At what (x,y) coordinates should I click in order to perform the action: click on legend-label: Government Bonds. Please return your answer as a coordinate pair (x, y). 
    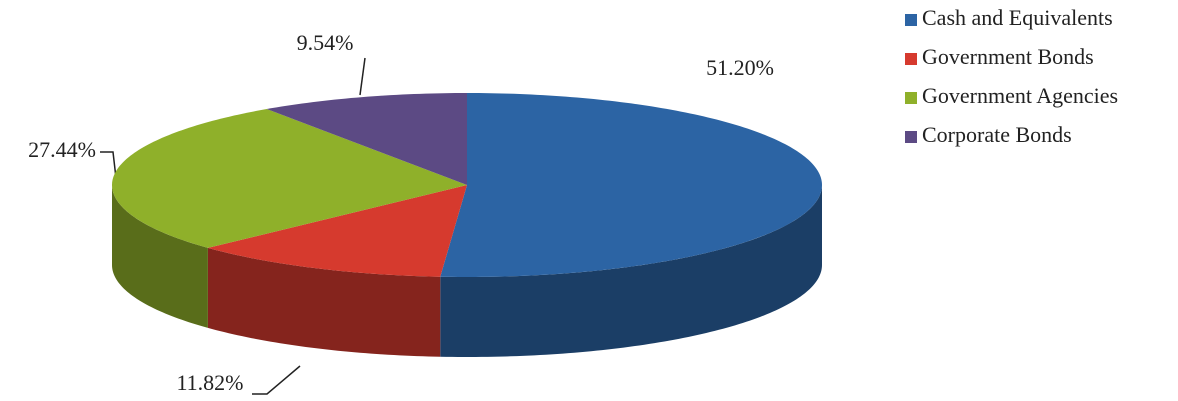
    Looking at the image, I should click on (1008, 56).